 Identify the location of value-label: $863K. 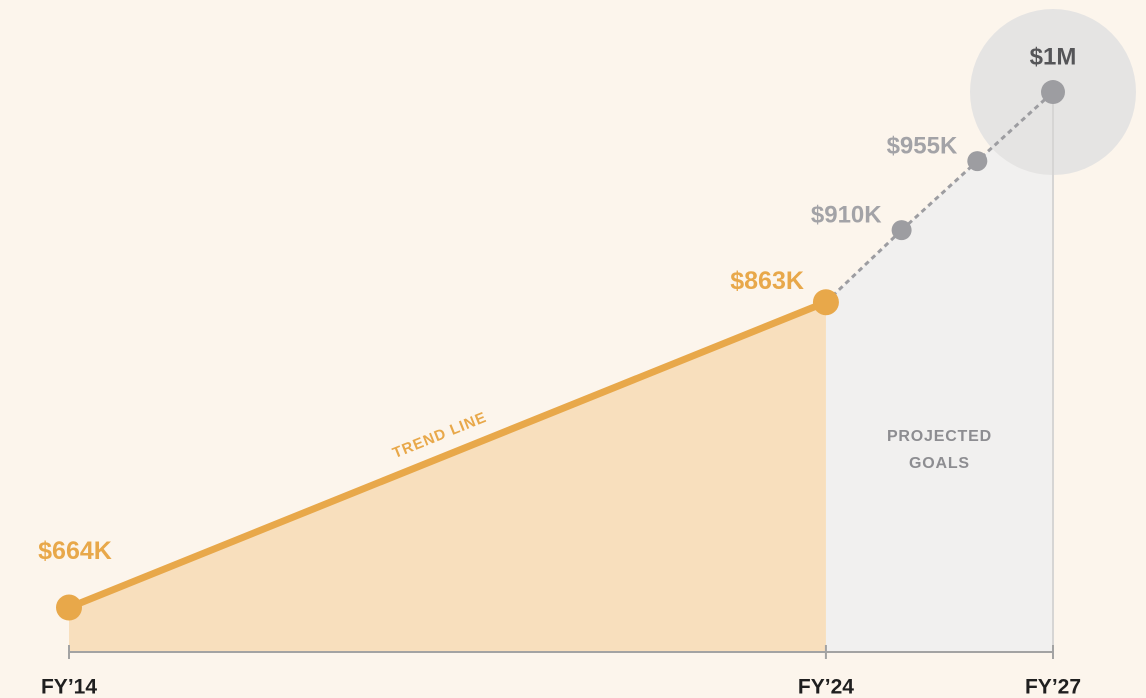
(767, 281).